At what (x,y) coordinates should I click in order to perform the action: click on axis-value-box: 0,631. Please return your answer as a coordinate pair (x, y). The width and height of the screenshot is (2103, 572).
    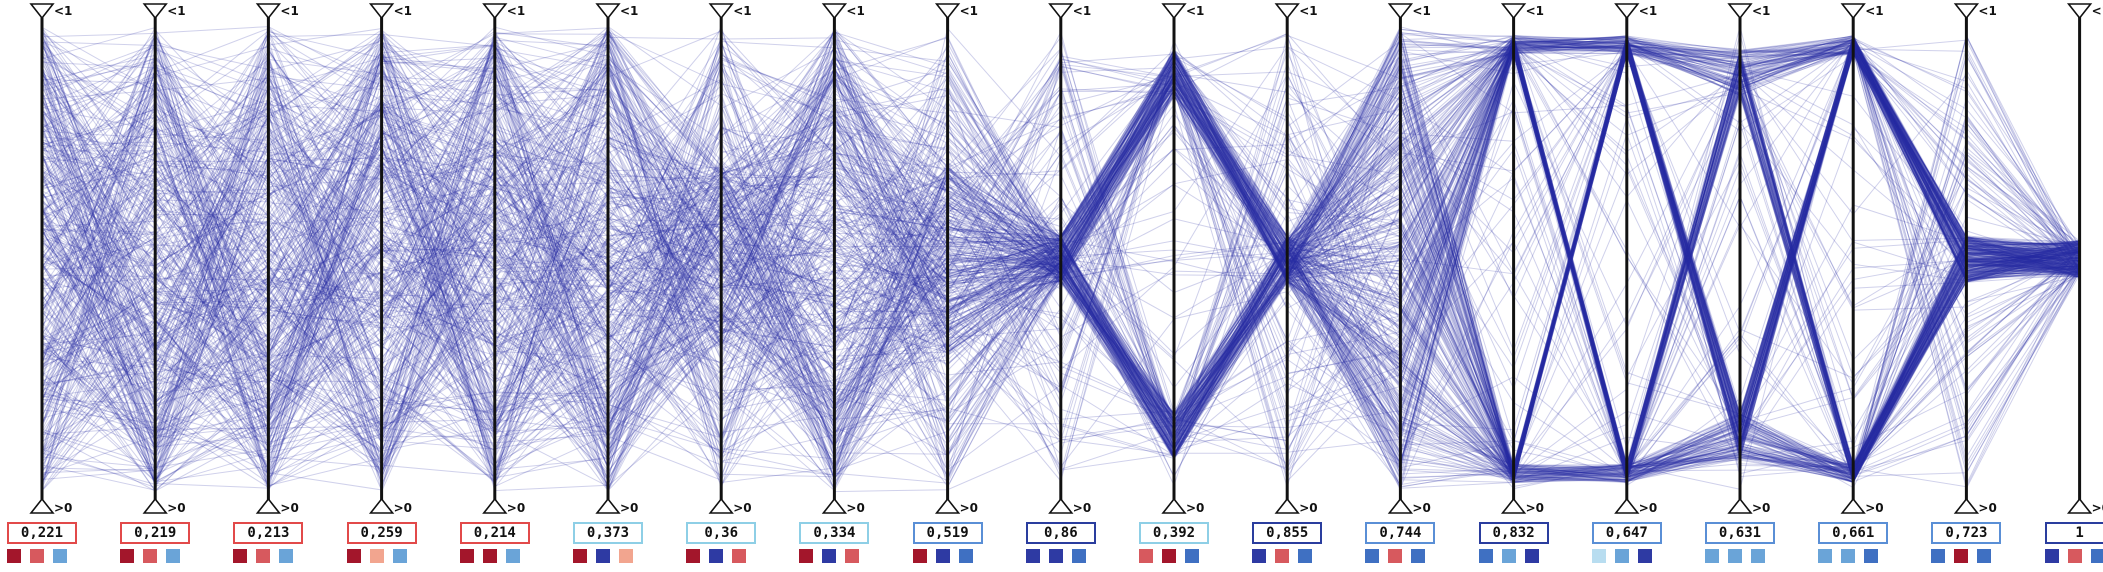
    Looking at the image, I should click on (1740, 533).